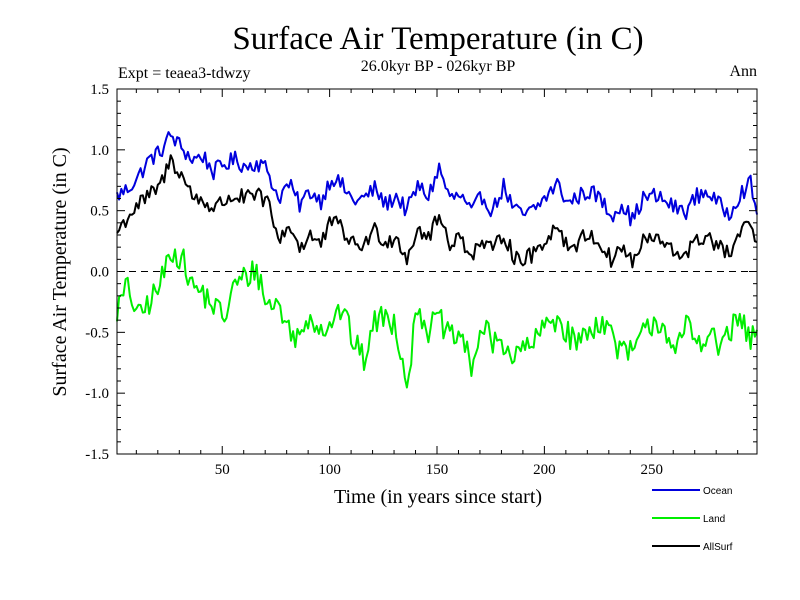  What do you see at coordinates (99, 90) in the screenshot?
I see `y-tick-label: 1.5` at bounding box center [99, 90].